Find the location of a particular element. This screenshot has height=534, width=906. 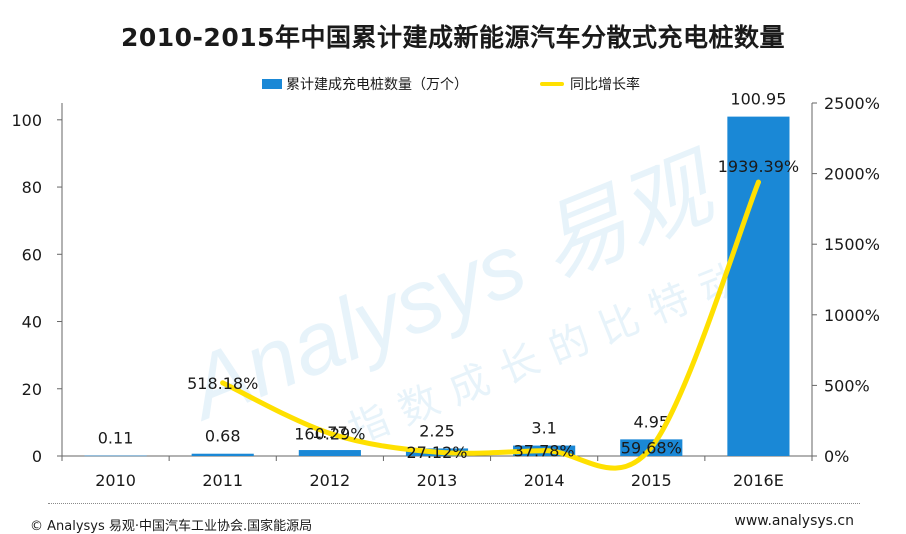

y-left-tick-label: 20 is located at coordinates (32, 389).